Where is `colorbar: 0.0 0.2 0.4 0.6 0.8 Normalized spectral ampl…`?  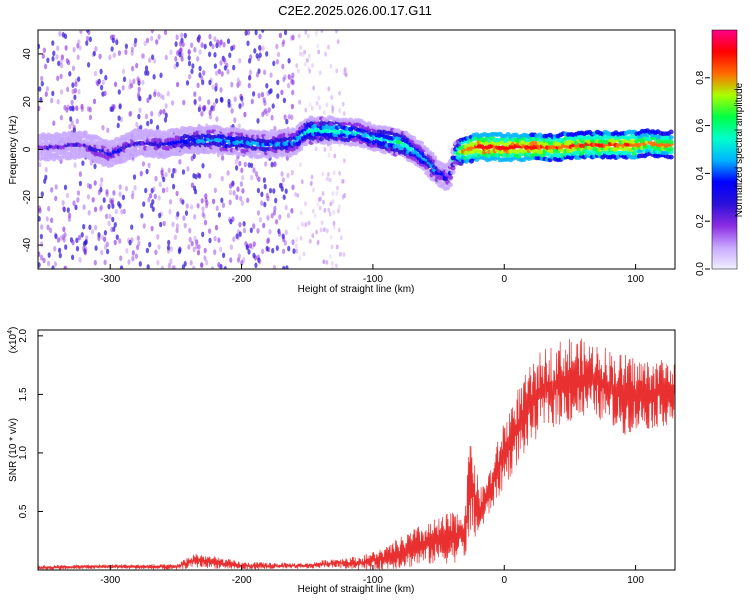 colorbar: 0.0 0.2 0.4 0.6 0.8 Normalized spectral ampl… is located at coordinates (720, 152).